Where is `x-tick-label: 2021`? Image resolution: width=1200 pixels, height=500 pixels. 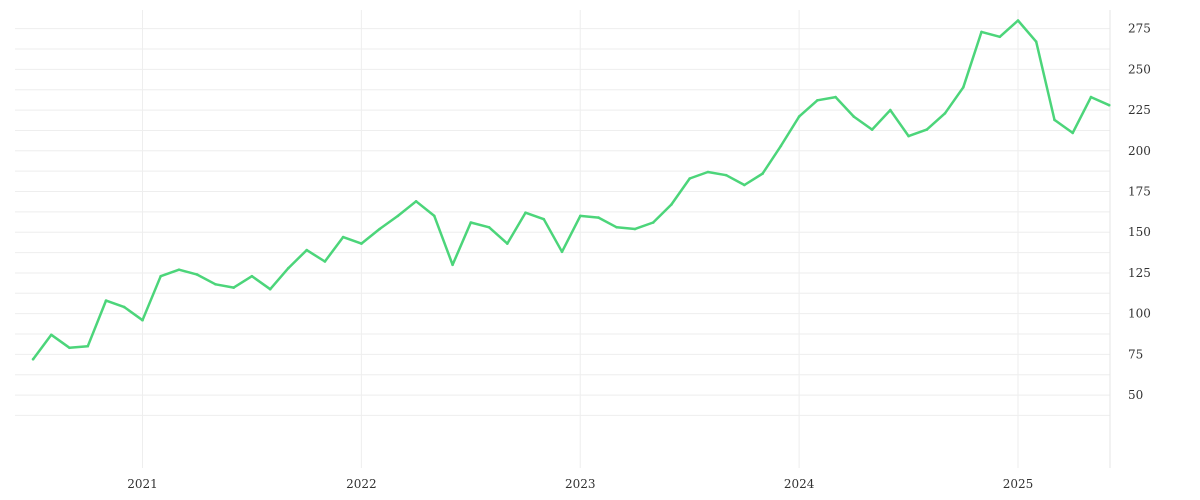 x-tick-label: 2021 is located at coordinates (142, 484).